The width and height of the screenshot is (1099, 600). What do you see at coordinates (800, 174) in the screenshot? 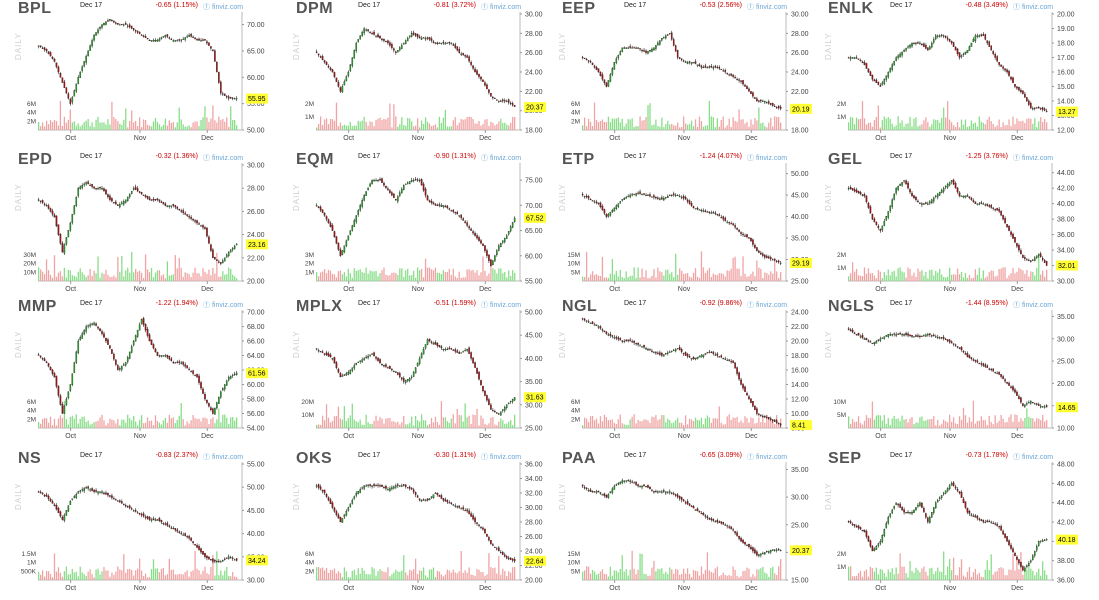
I see `price-tick-label: 50.00` at bounding box center [800, 174].